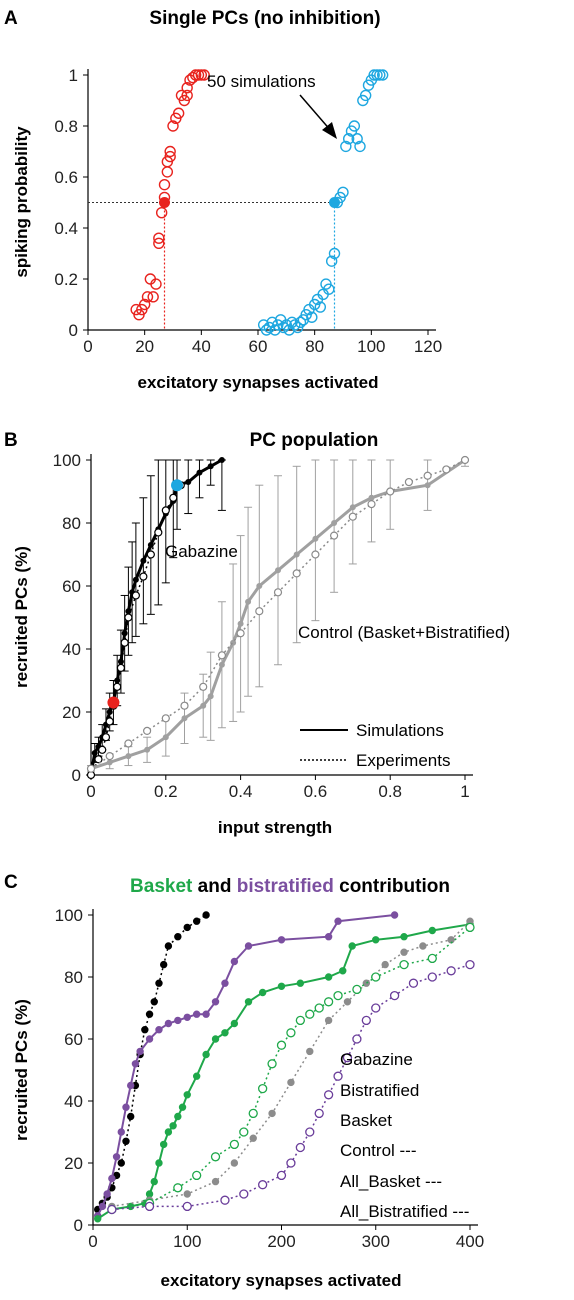 The width and height of the screenshot is (574, 1300). What do you see at coordinates (366, 1120) in the screenshot?
I see `panel-c-legend-item: Basket` at bounding box center [366, 1120].